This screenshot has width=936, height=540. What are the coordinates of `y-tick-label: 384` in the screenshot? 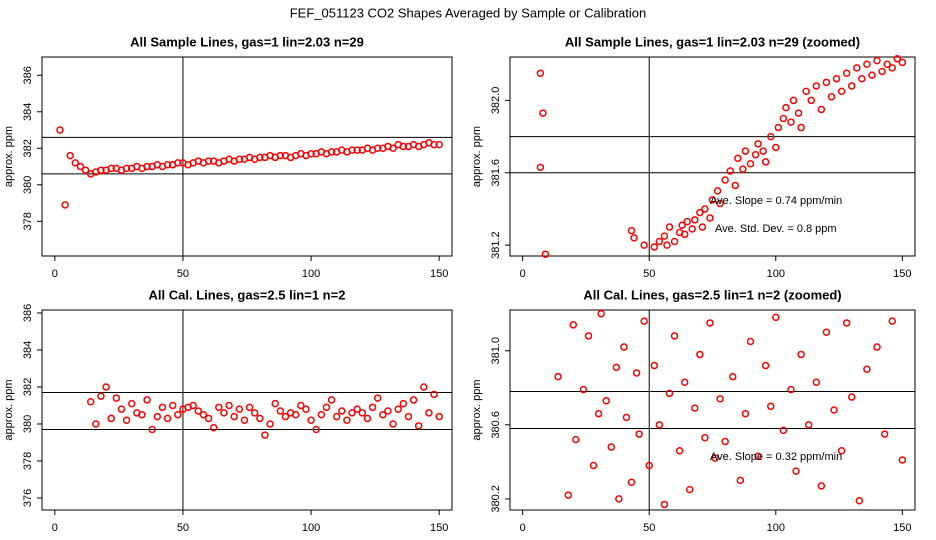 It's located at (28, 112).